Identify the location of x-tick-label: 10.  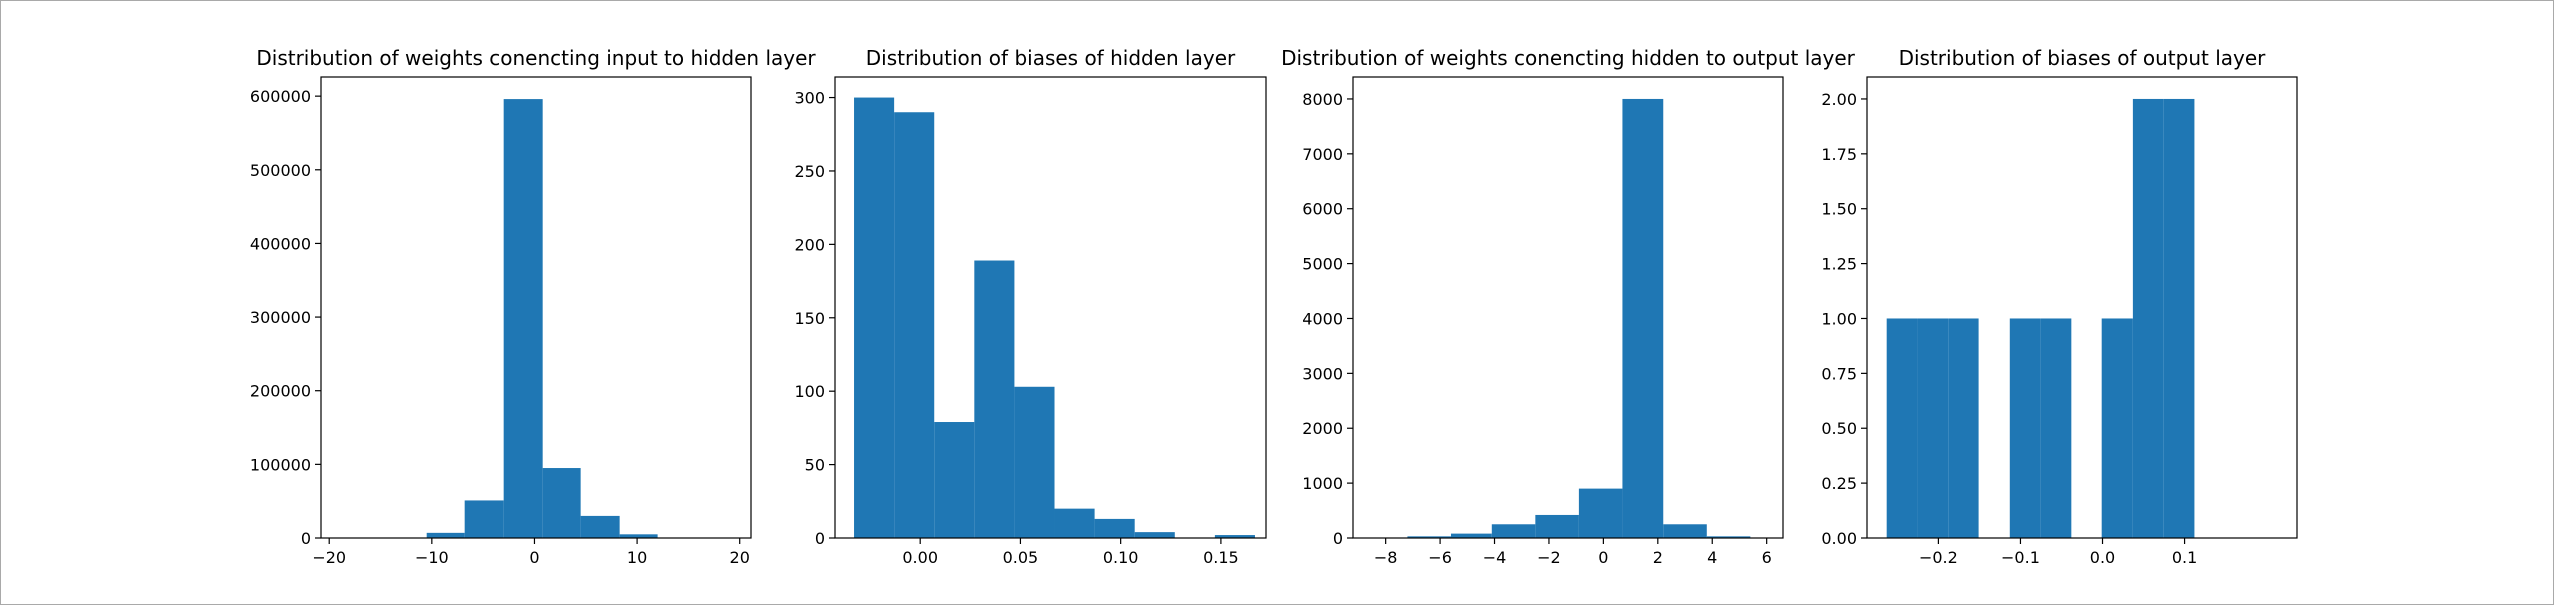
(637, 557).